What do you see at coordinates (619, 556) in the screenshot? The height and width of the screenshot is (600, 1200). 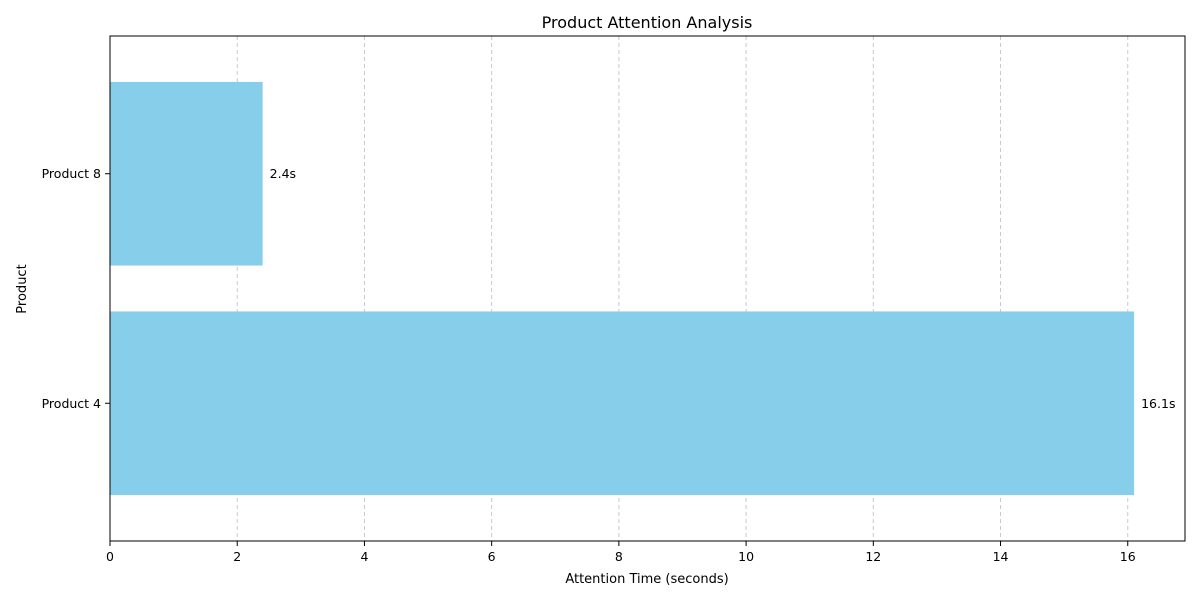 I see `x-tick-label-4: 8` at bounding box center [619, 556].